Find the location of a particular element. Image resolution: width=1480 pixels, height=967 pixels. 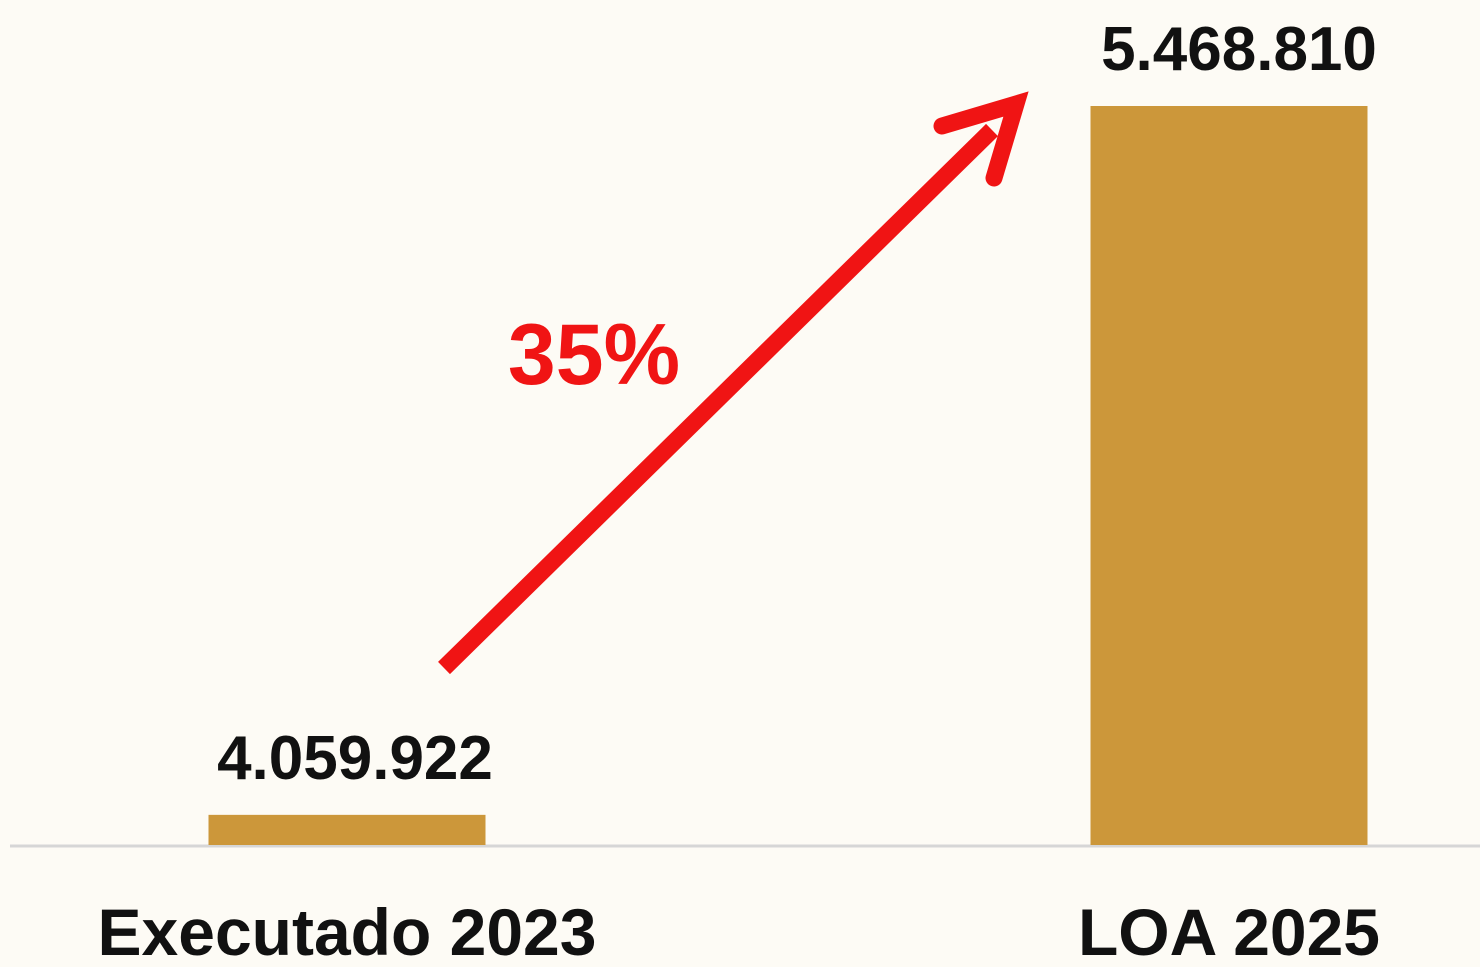

growth-arrow-head is located at coordinates (981, 139).